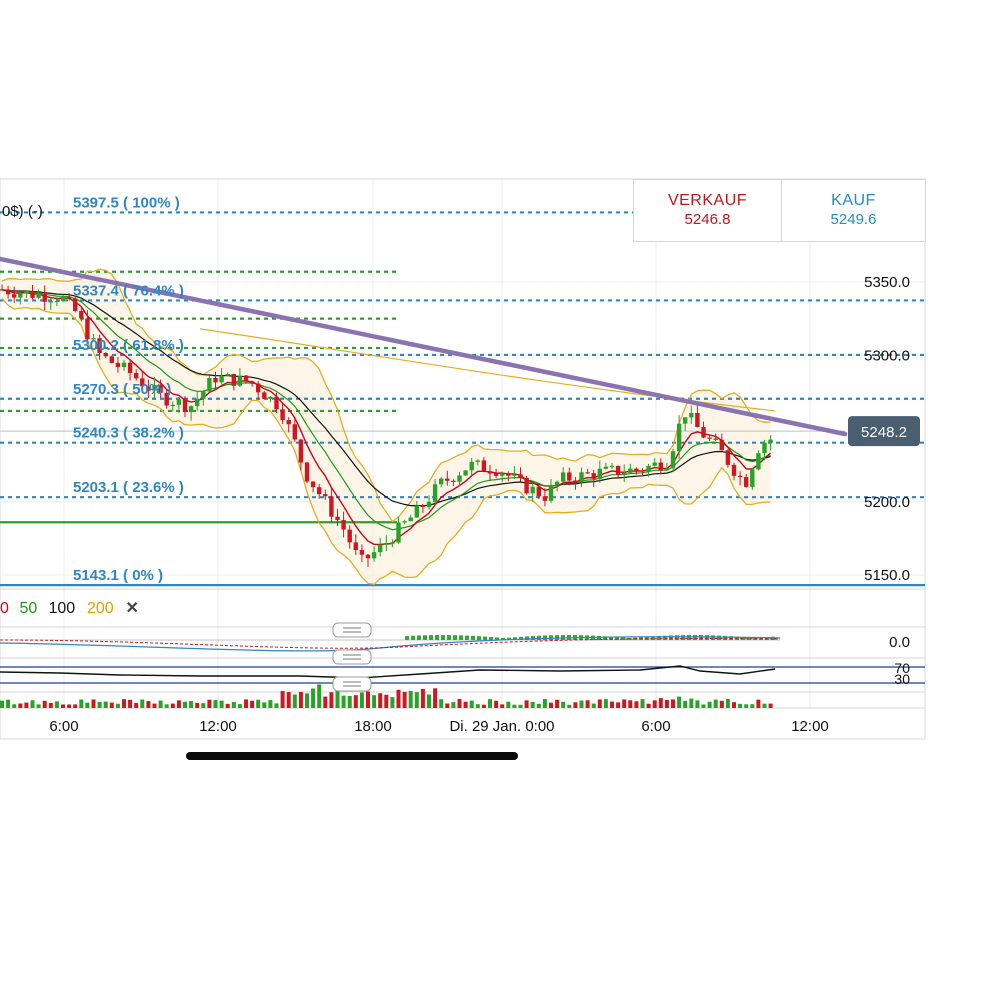 Image resolution: width=1000 pixels, height=1000 pixels. What do you see at coordinates (62, 608) in the screenshot?
I see `ma-legend-item: 100` at bounding box center [62, 608].